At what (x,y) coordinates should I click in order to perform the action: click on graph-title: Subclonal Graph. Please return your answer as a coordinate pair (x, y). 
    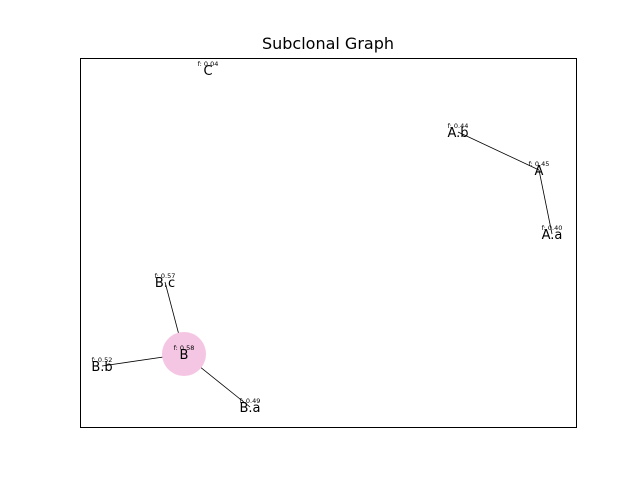
    Looking at the image, I should click on (328, 43).